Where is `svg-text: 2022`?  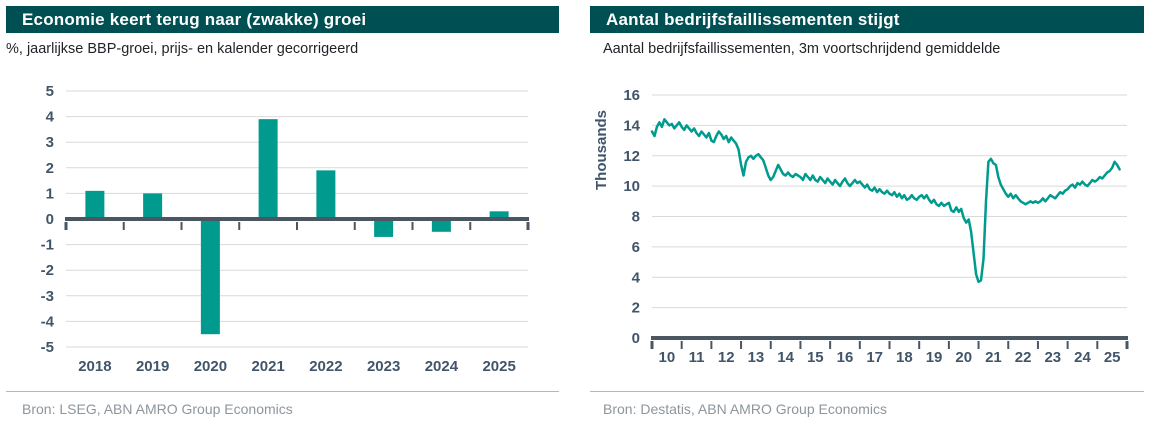 svg-text: 2022 is located at coordinates (325, 366).